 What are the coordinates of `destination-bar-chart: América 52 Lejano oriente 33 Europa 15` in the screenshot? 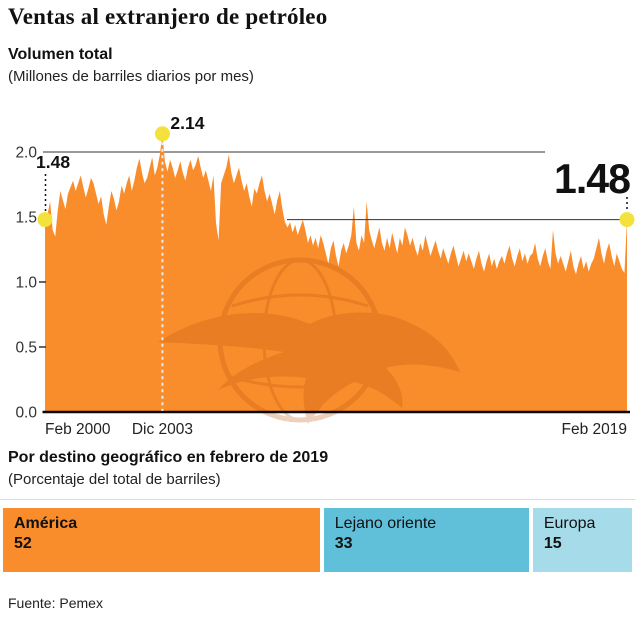 It's located at (318, 540).